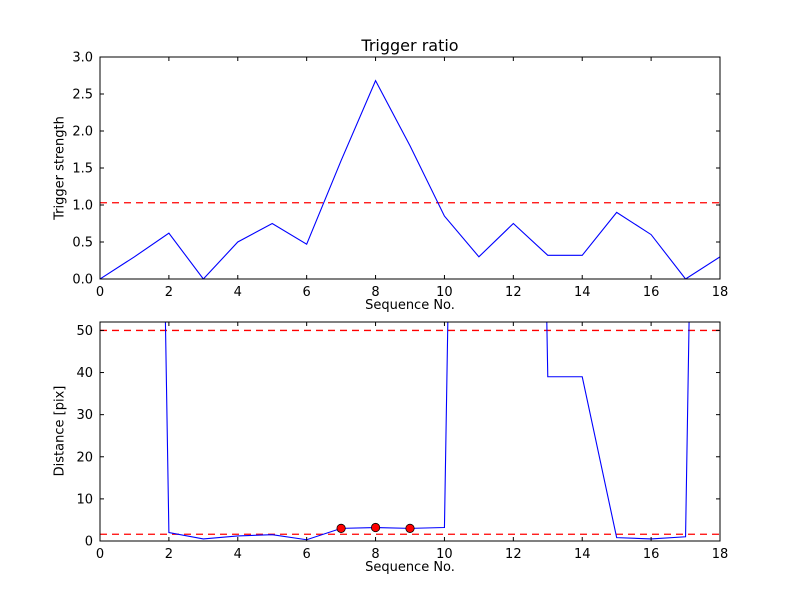  I want to click on y-tick-label: 0.5, so click(82, 243).